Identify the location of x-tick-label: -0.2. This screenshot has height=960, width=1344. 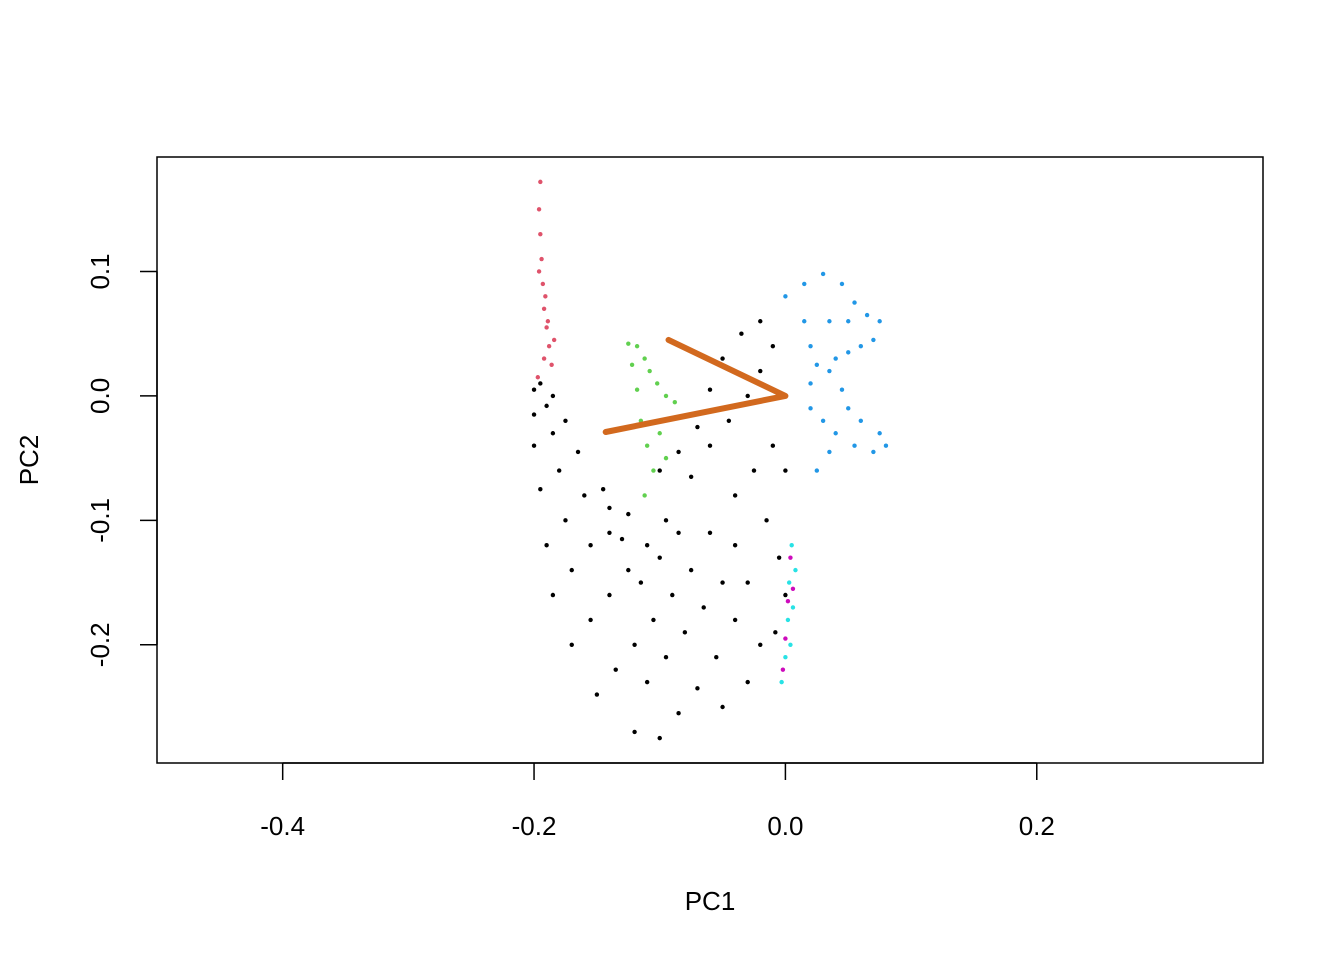
(534, 826).